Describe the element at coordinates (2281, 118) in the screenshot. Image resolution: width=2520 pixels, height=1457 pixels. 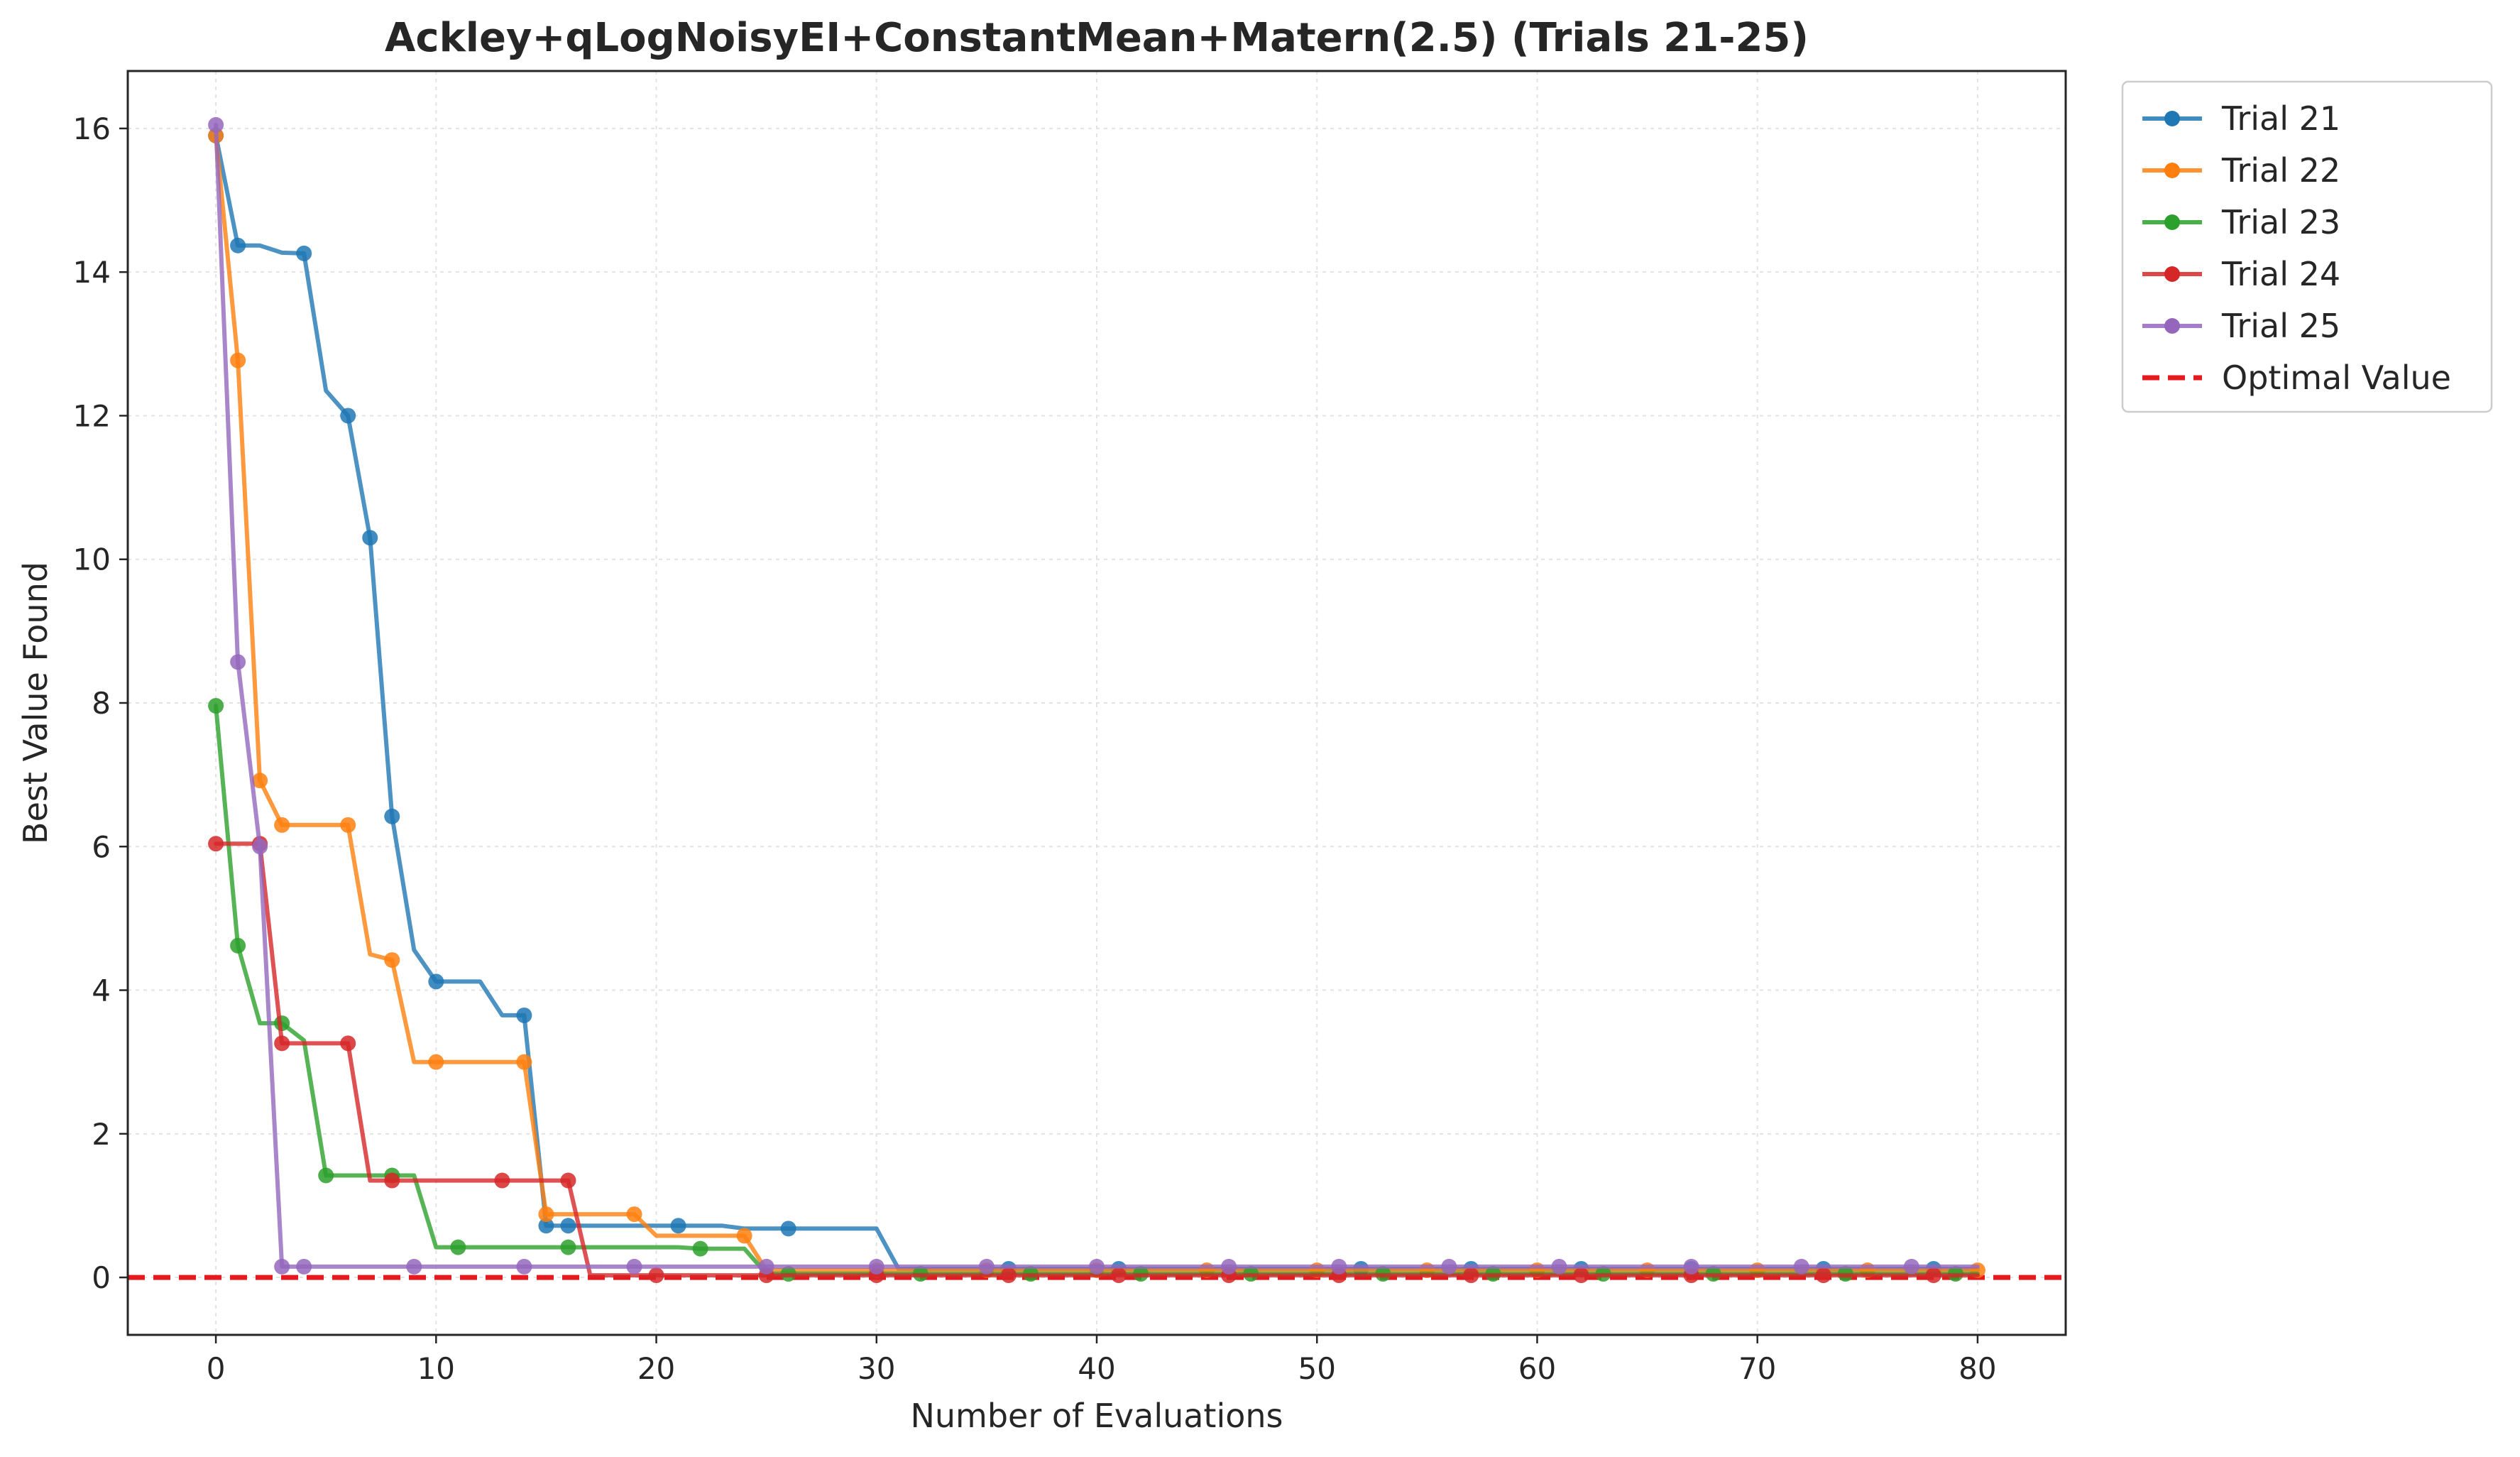
I see `legend-label: Trial 21` at that location.